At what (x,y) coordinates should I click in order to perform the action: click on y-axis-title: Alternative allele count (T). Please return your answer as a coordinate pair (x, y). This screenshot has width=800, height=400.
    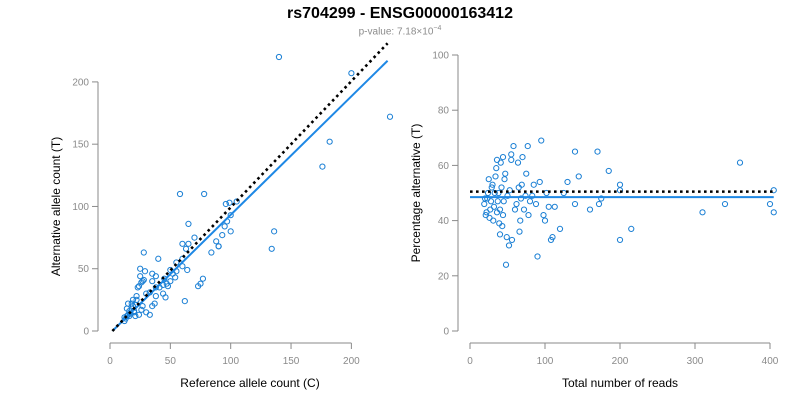
    Looking at the image, I should click on (56, 206).